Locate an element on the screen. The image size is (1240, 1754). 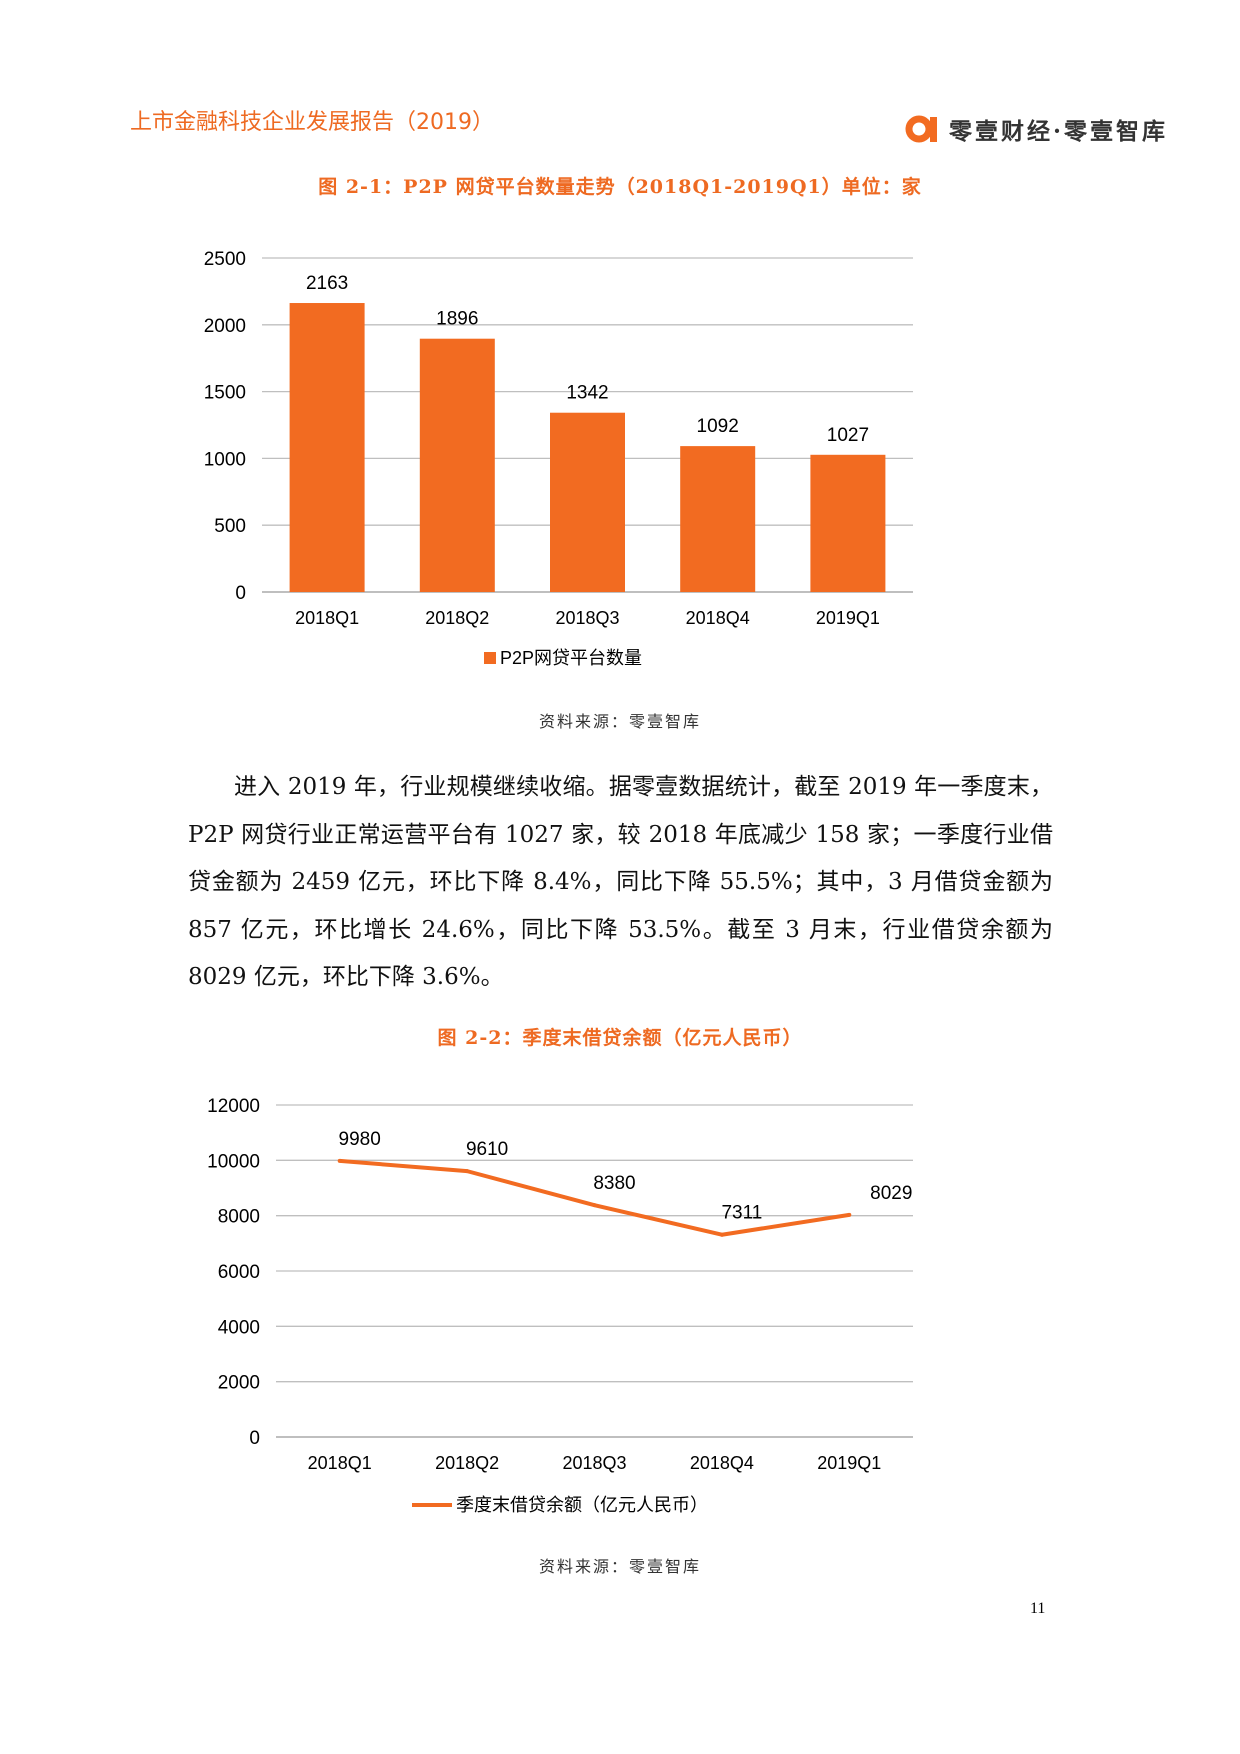
data-label: 1342 is located at coordinates (587, 393).